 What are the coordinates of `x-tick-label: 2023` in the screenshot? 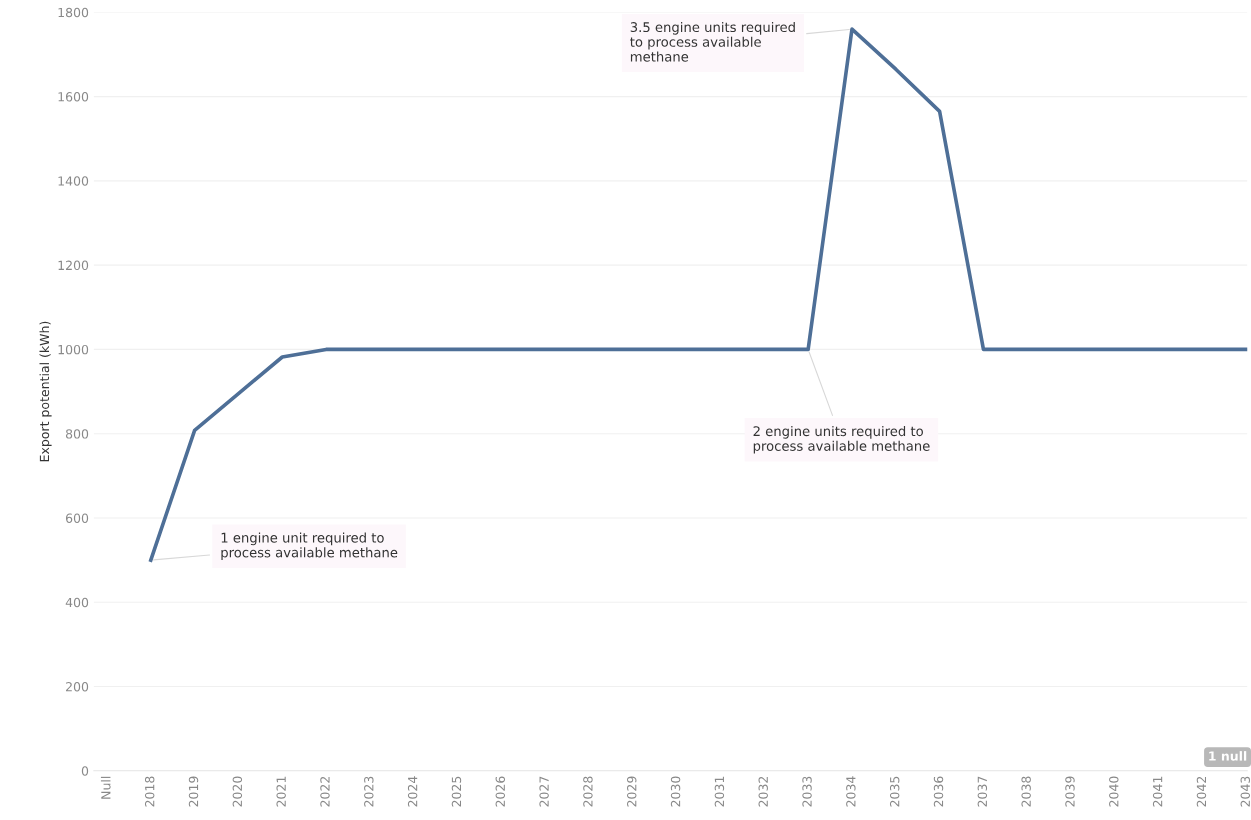 It's located at (369, 791).